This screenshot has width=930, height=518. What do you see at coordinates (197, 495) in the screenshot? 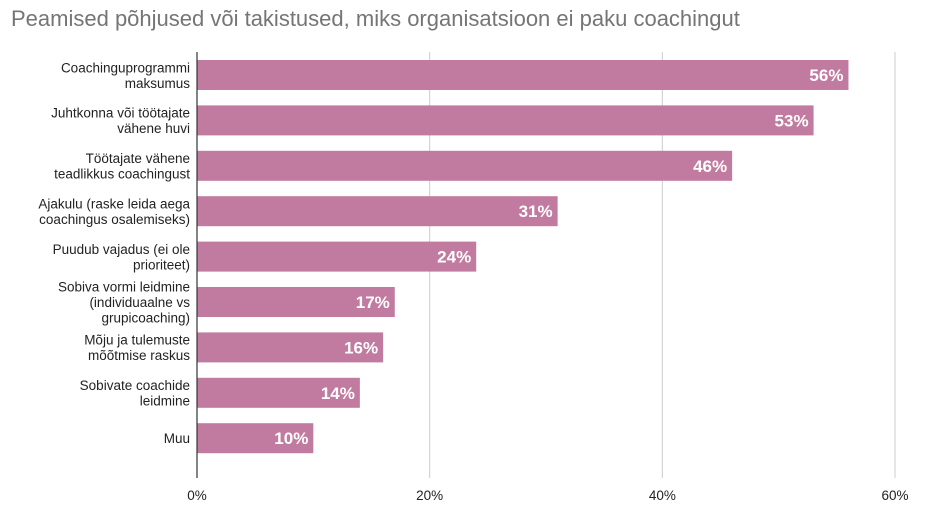
I see `x-tick-label-0: 0%` at bounding box center [197, 495].